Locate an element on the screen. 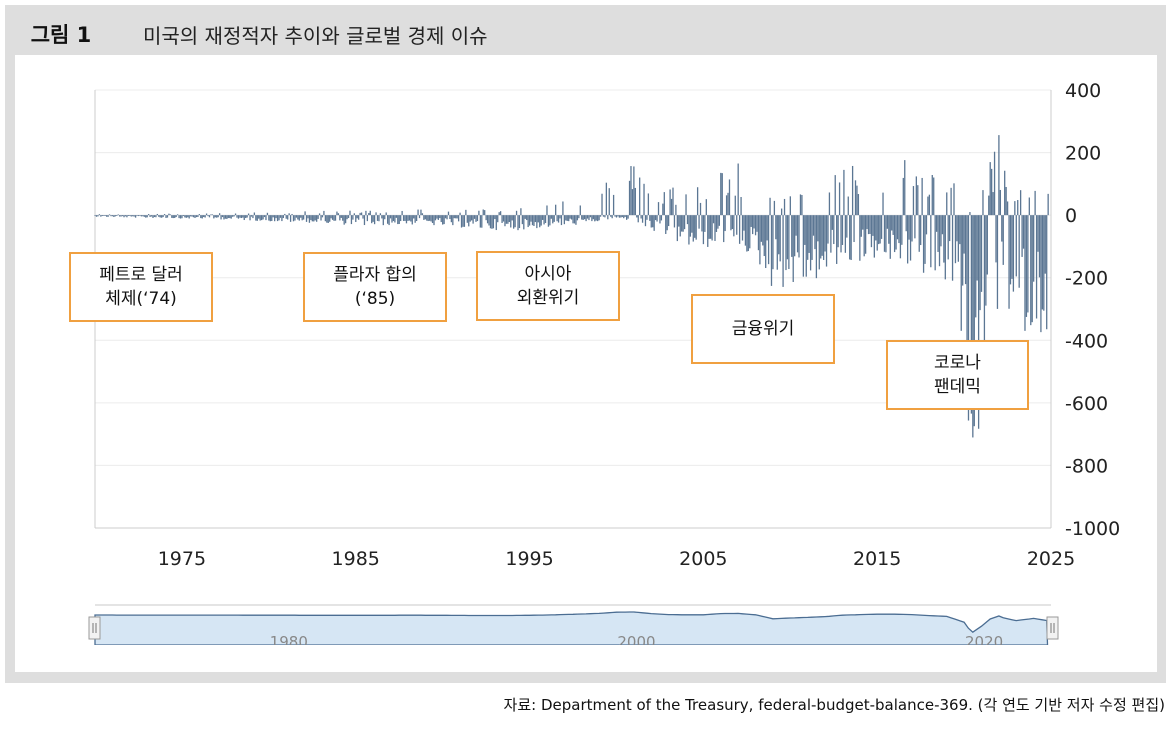 The image size is (1171, 729). y-tick-label: -200 is located at coordinates (1086, 279).